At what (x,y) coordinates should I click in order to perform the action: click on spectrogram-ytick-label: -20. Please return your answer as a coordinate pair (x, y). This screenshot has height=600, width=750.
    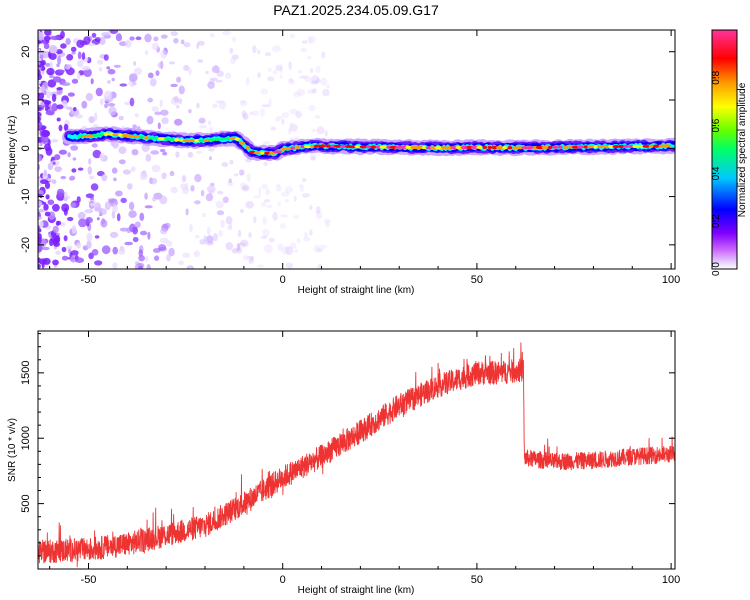
    Looking at the image, I should click on (26, 245).